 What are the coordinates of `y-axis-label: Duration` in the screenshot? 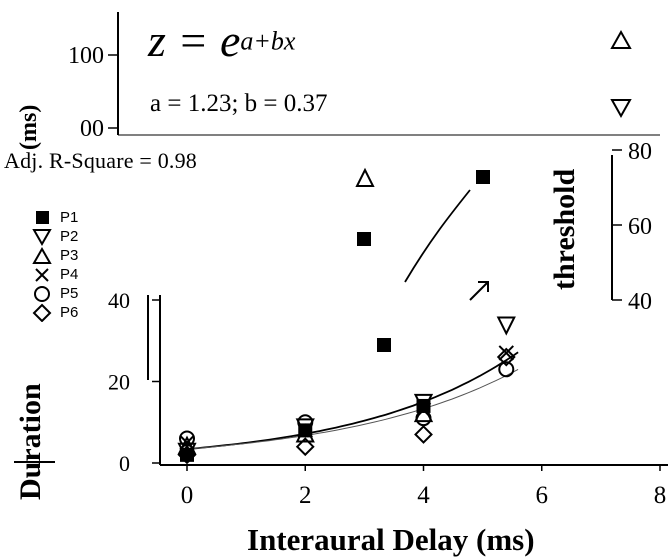 It's located at (30, 441).